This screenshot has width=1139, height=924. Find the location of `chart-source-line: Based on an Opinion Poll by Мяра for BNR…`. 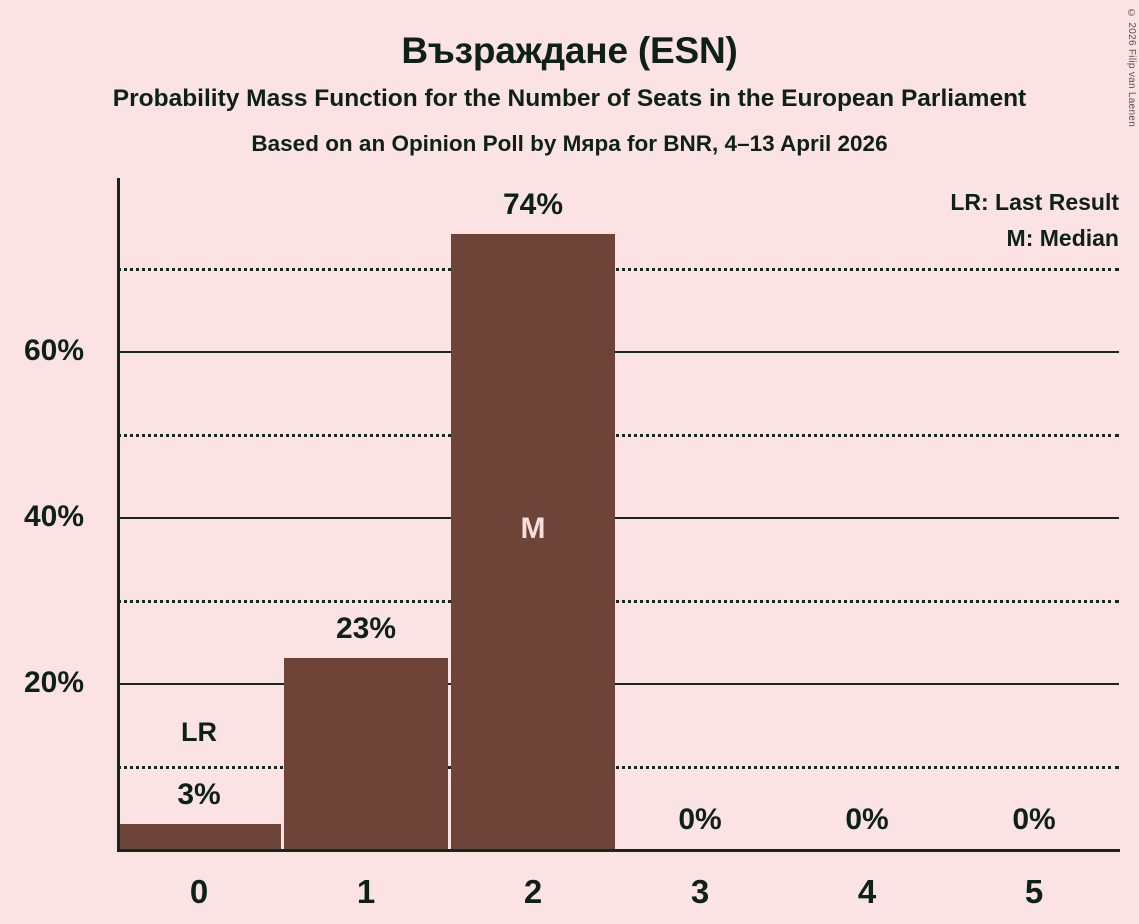

chart-source-line: Based on an Opinion Poll by Мяра for BNR… is located at coordinates (569, 143).